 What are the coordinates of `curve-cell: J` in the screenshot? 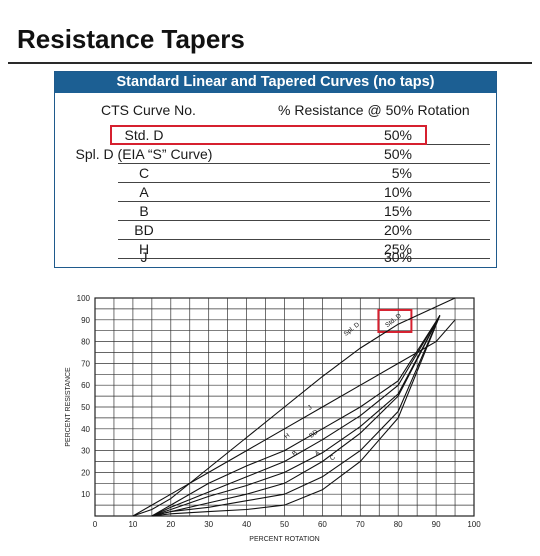 It's located at (144, 257).